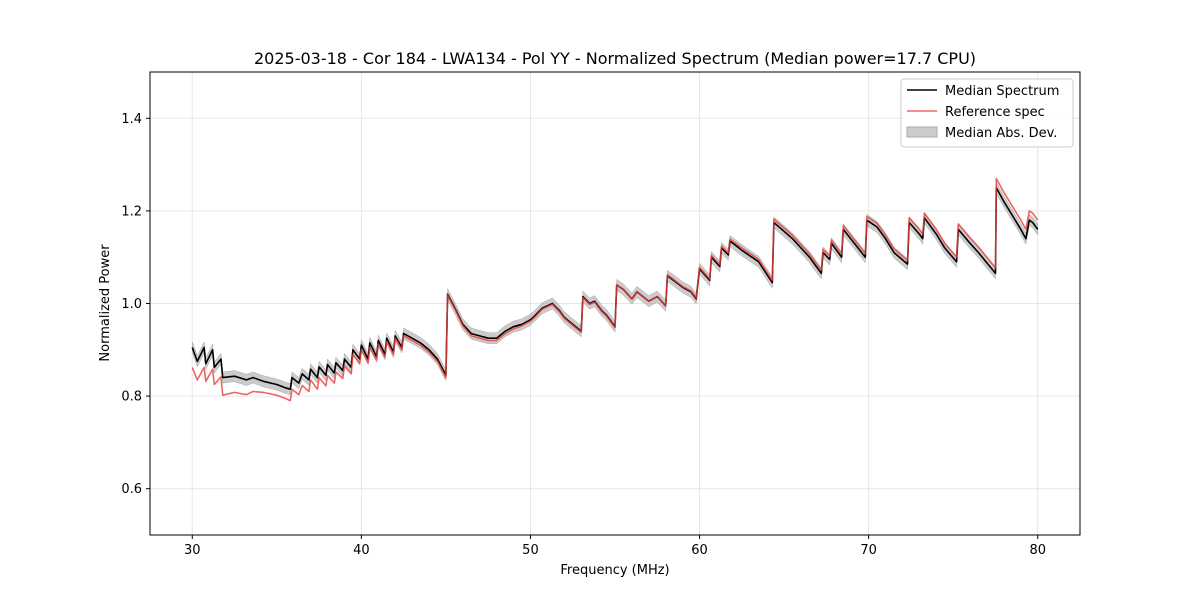 This screenshot has height=600, width=1200. Describe the element at coordinates (1037, 550) in the screenshot. I see `x-tick-label: 80` at that location.